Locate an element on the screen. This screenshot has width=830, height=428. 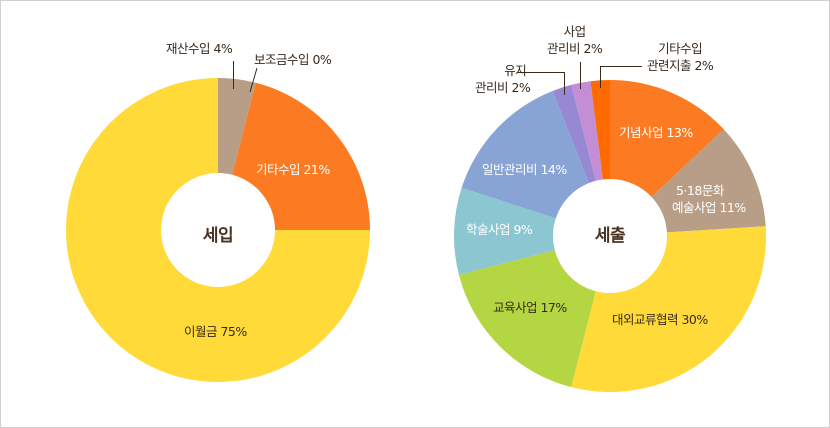
expense-center-title: 세출 is located at coordinates (610, 236).